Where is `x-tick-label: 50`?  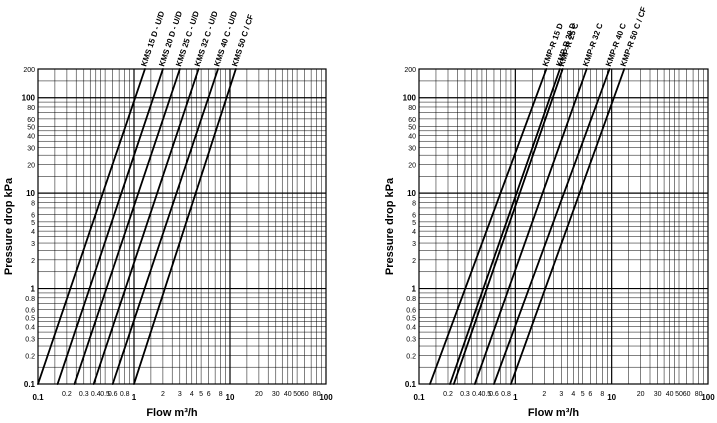 x-tick-label: 50 is located at coordinates (297, 394).